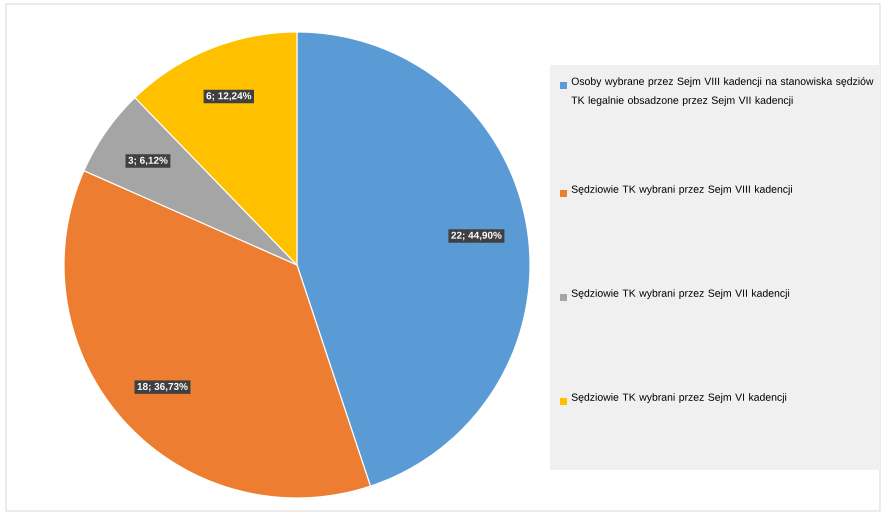 This screenshot has width=884, height=515. Describe the element at coordinates (229, 96) in the screenshot. I see `data-label: 6; 12,24%` at that location.